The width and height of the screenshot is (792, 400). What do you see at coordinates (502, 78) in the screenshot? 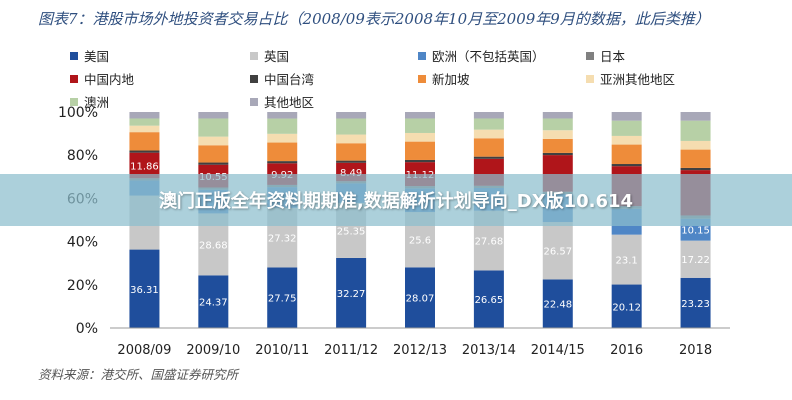
I see `legend-item: 新加坡` at bounding box center [502, 78].